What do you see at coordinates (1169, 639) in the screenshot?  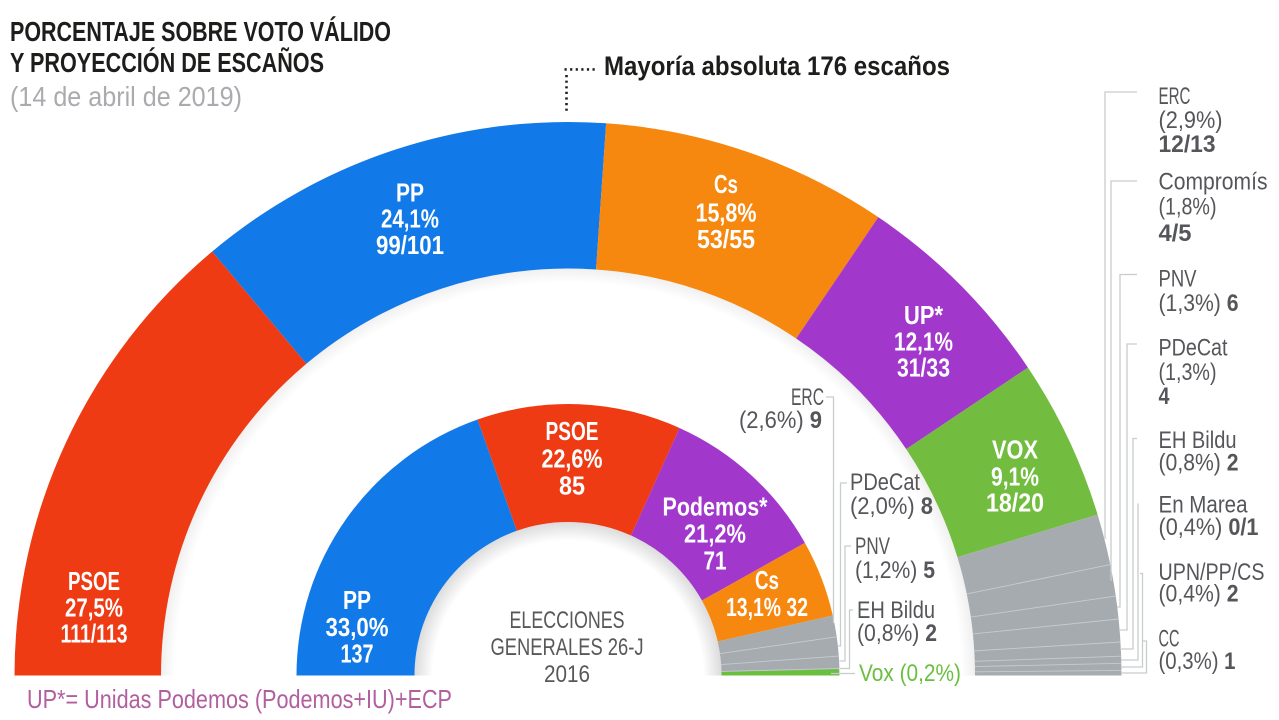 I see `svg-text: CC` at bounding box center [1169, 639].